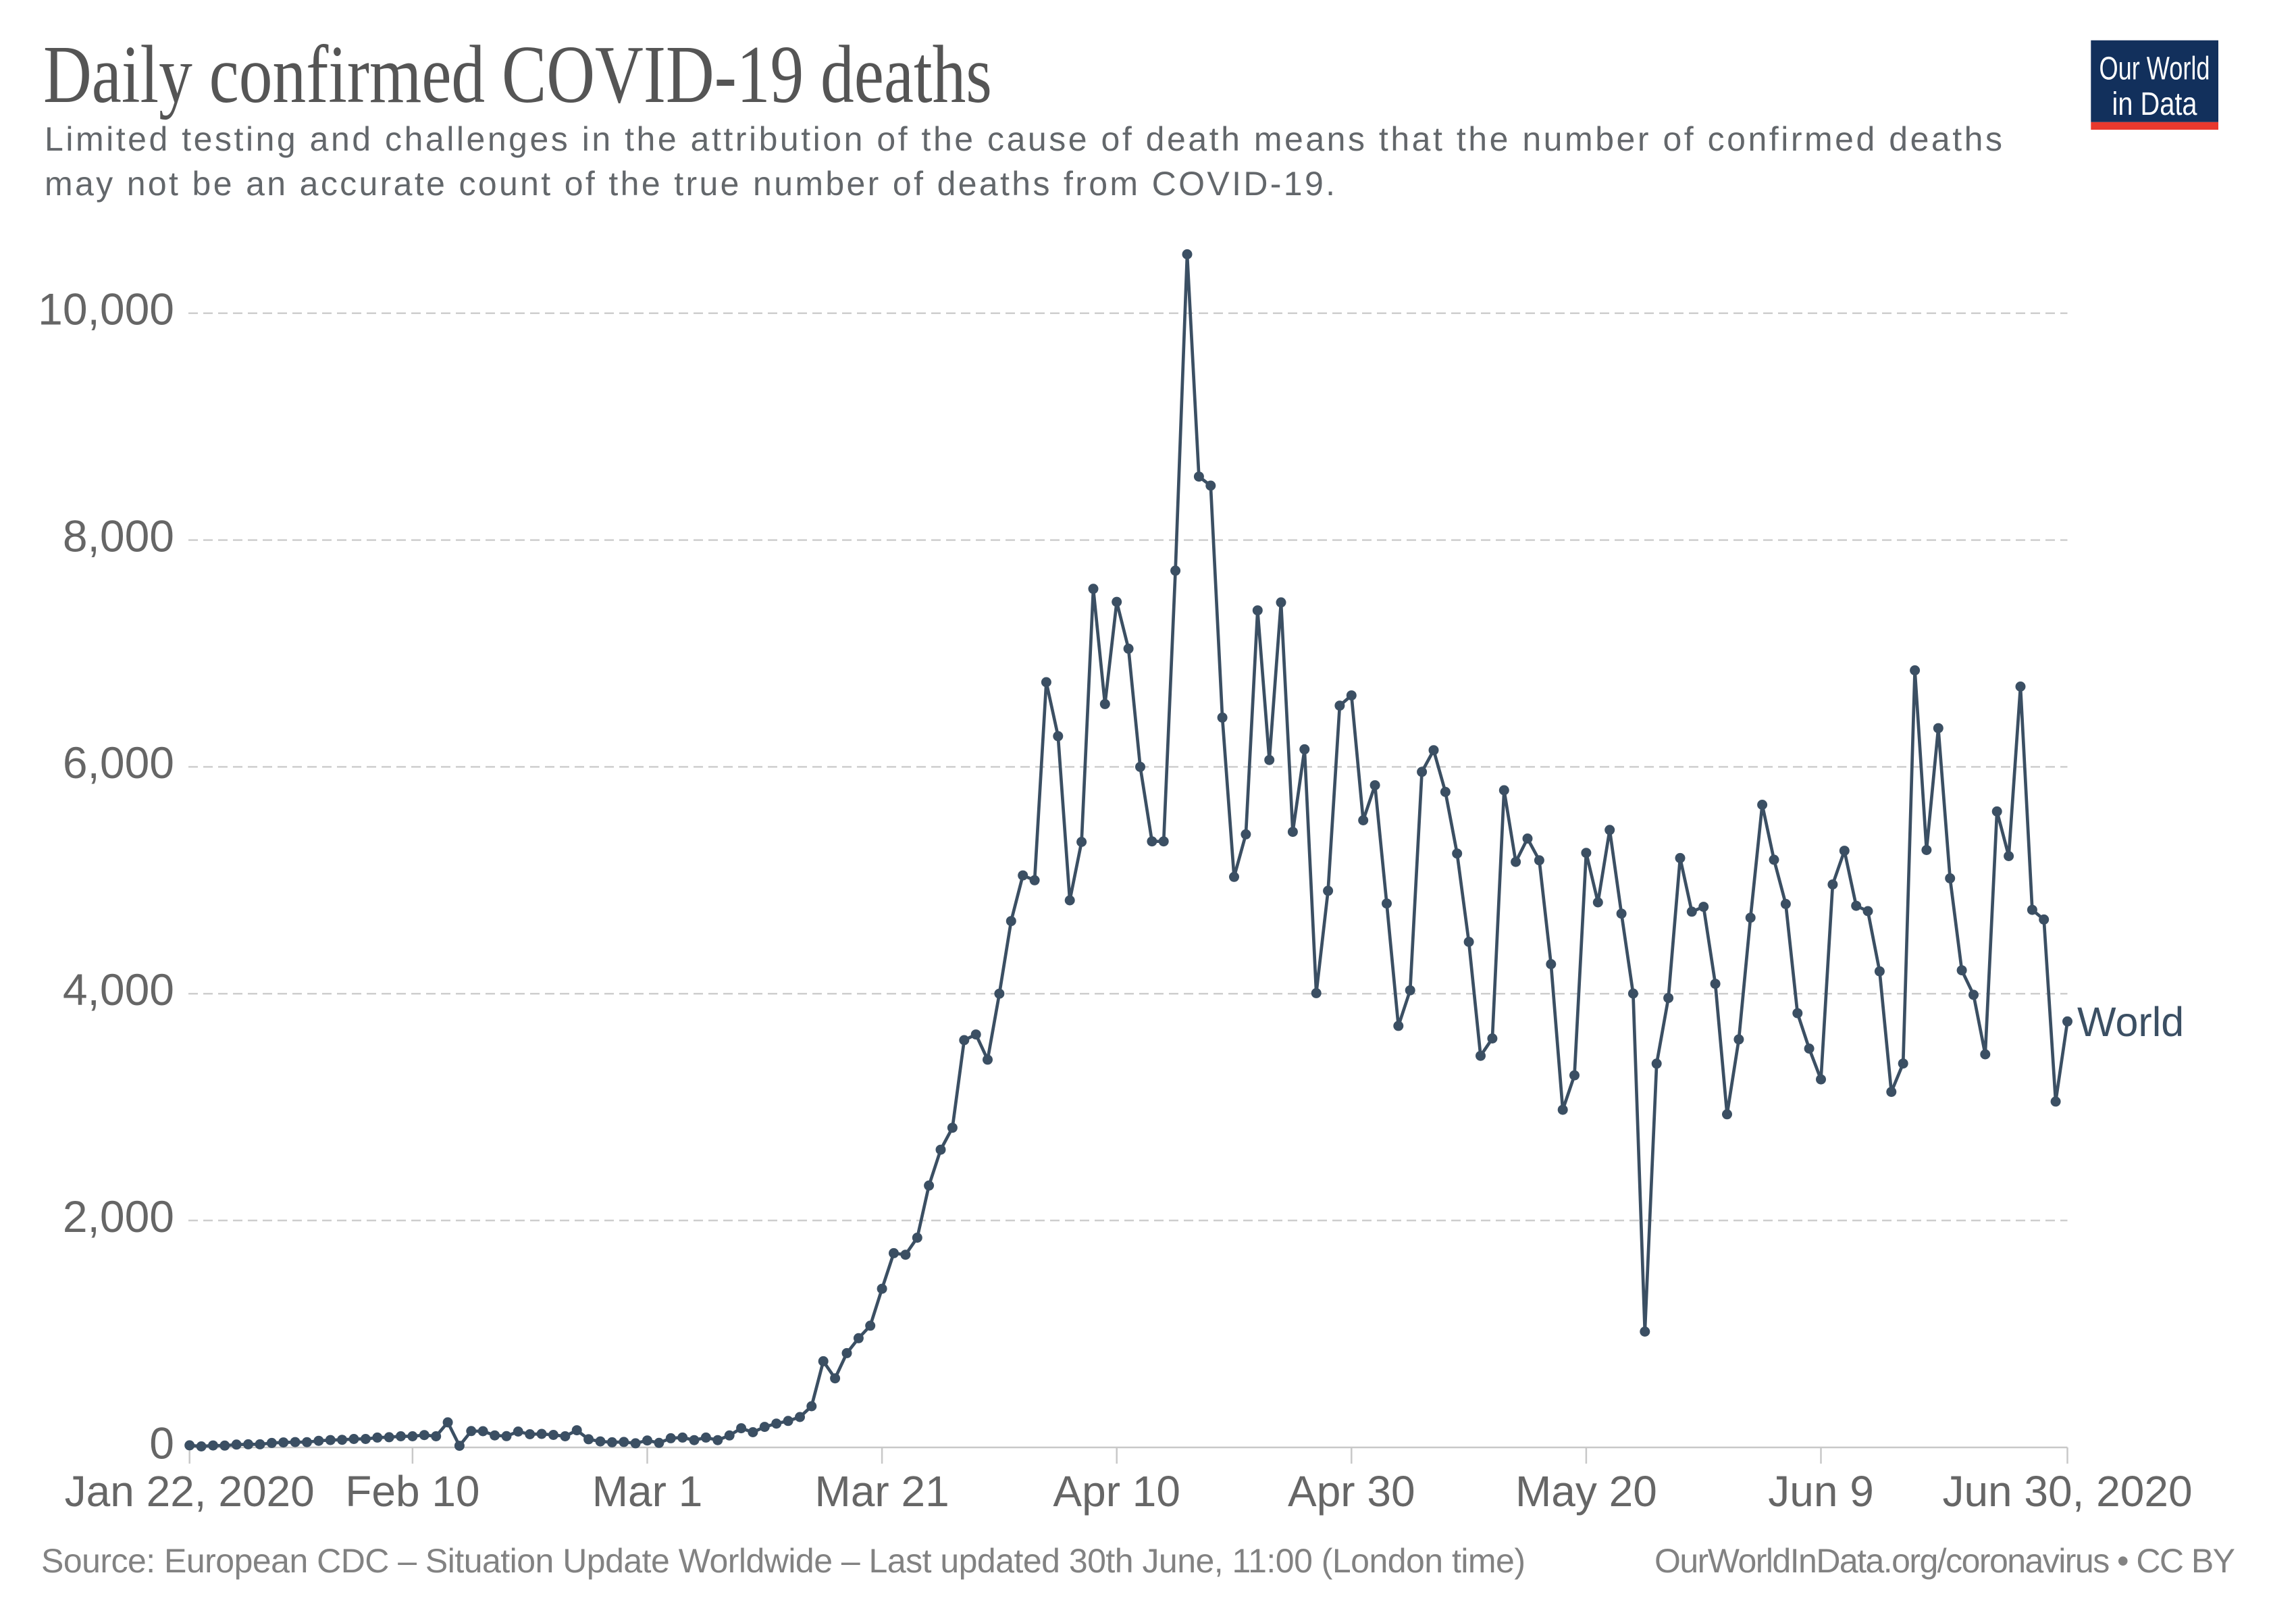  Describe the element at coordinates (2154, 104) in the screenshot. I see `svg-text: in Data` at that location.